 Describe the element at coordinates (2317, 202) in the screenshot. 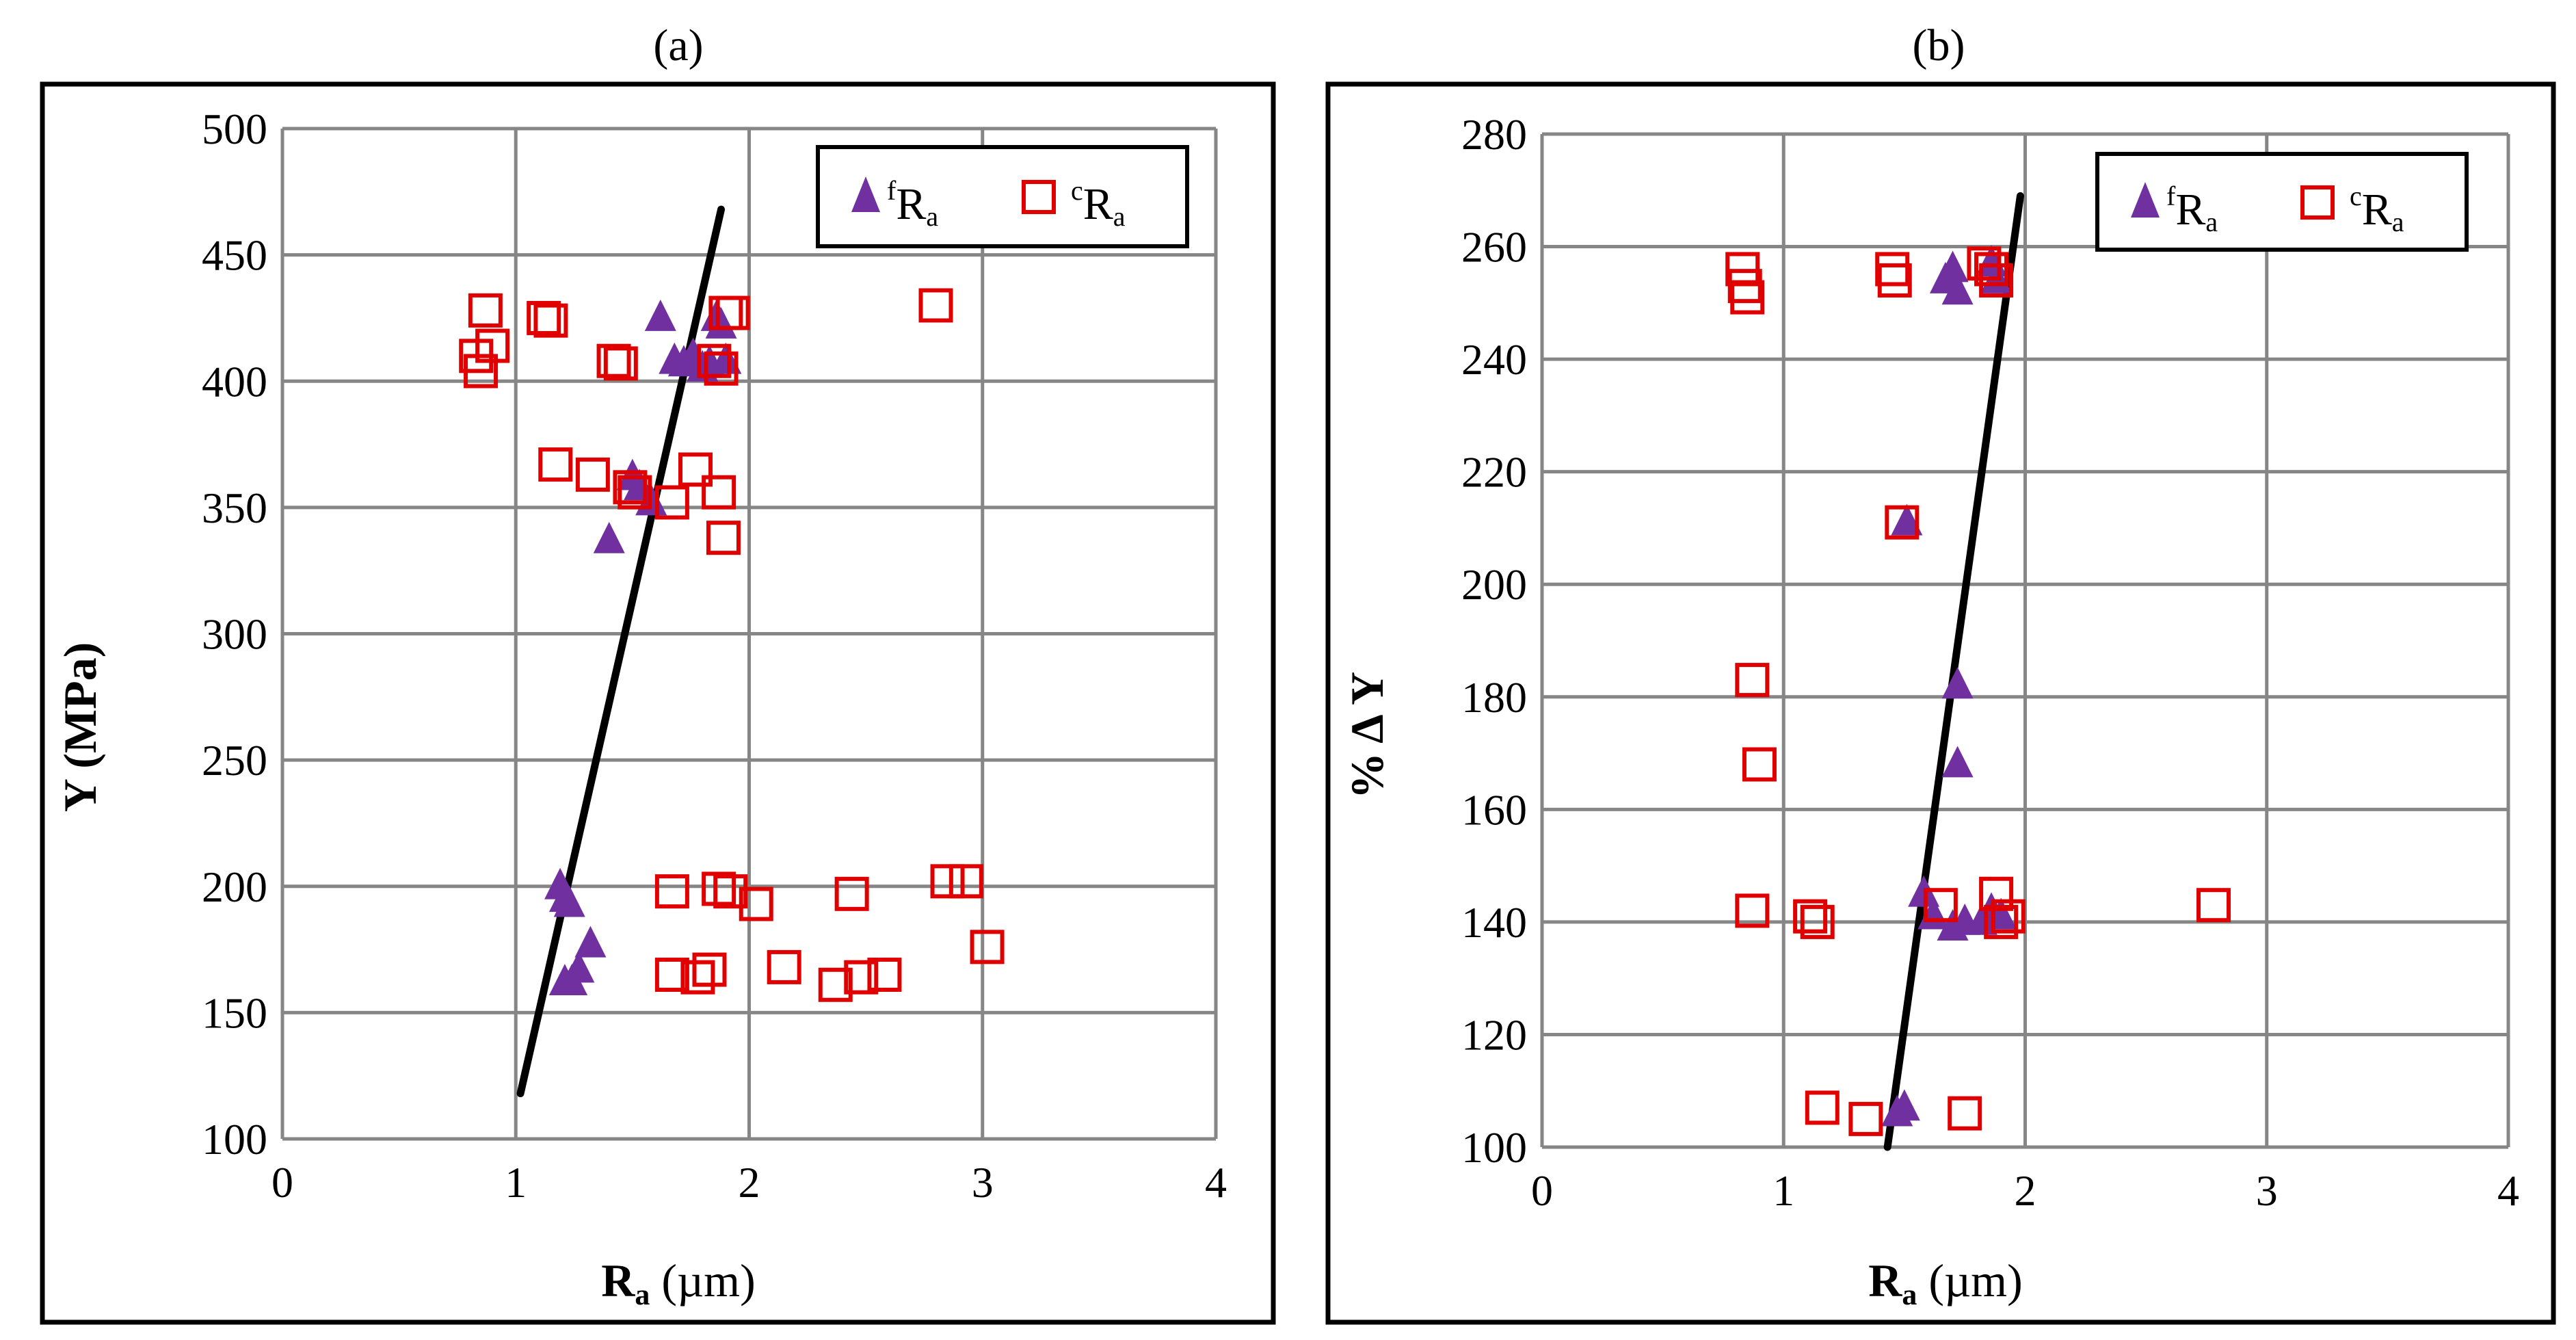

I see `panel-b-legend-square-icon` at that location.